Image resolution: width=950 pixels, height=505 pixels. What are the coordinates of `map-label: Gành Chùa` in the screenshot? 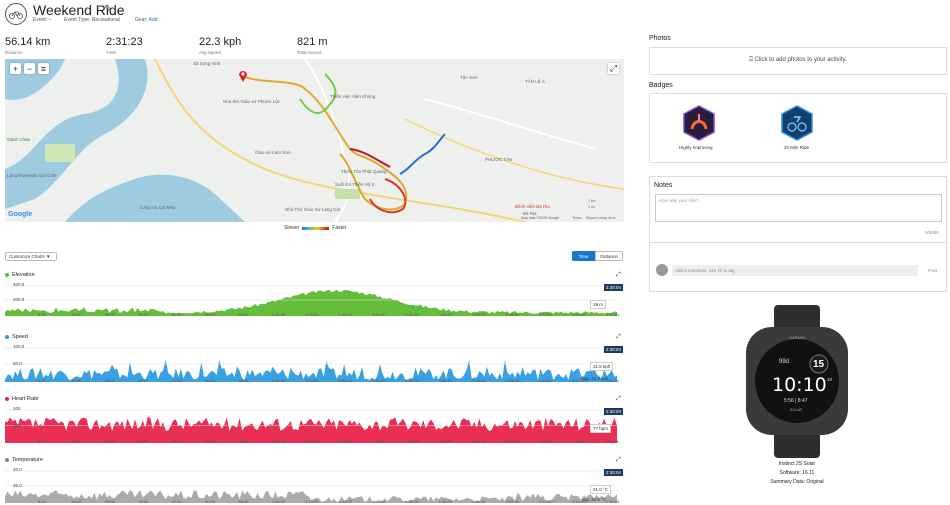 It's located at (19, 139).